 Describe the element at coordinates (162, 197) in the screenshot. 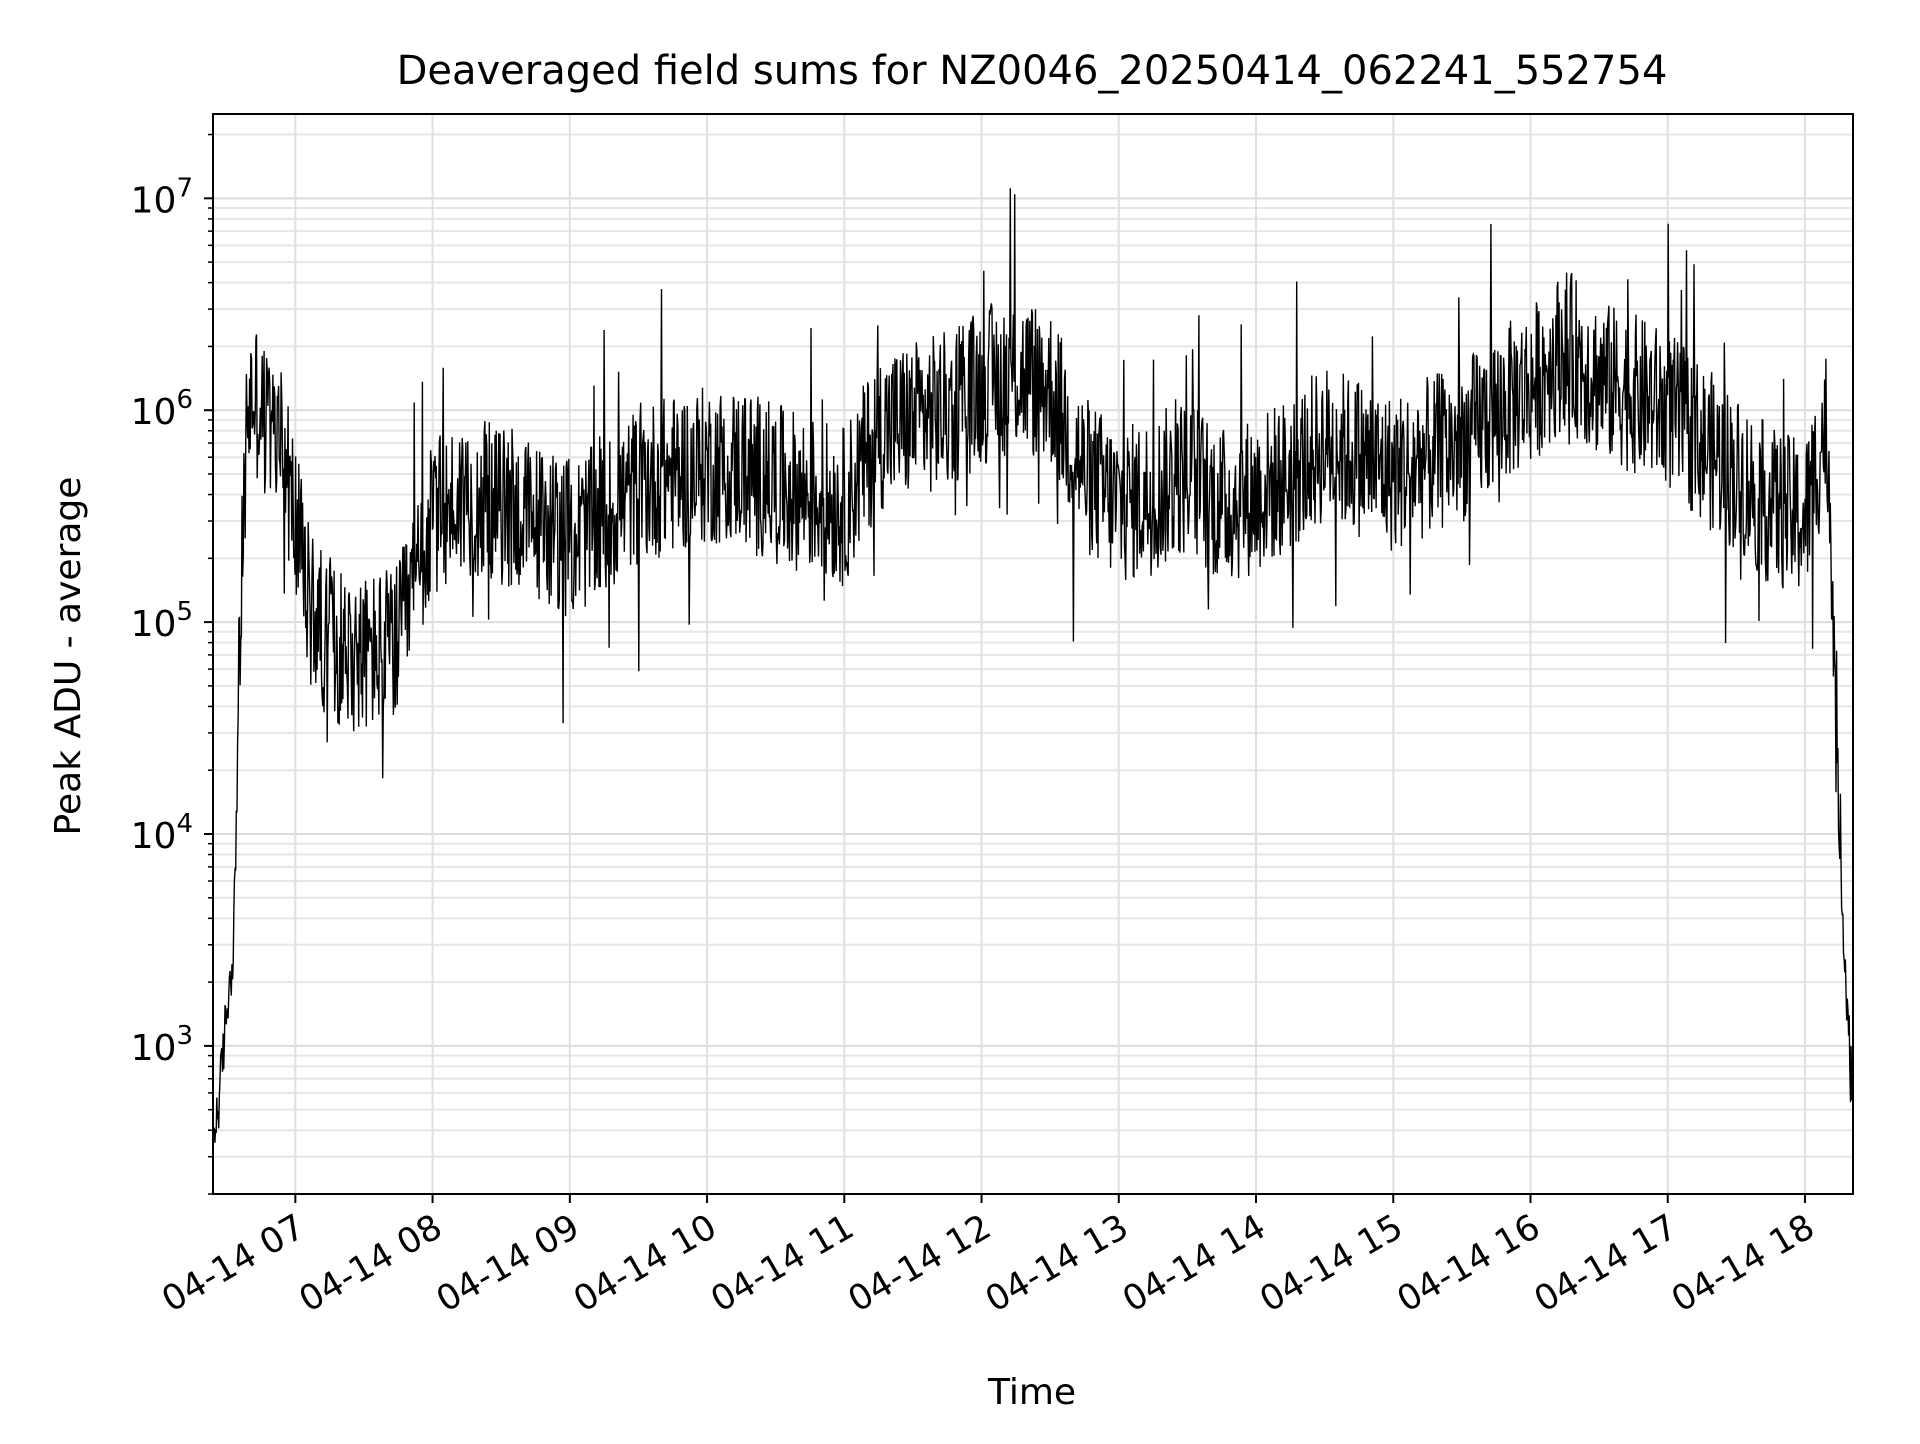

I see `y-tick-label: 10⁷` at that location.